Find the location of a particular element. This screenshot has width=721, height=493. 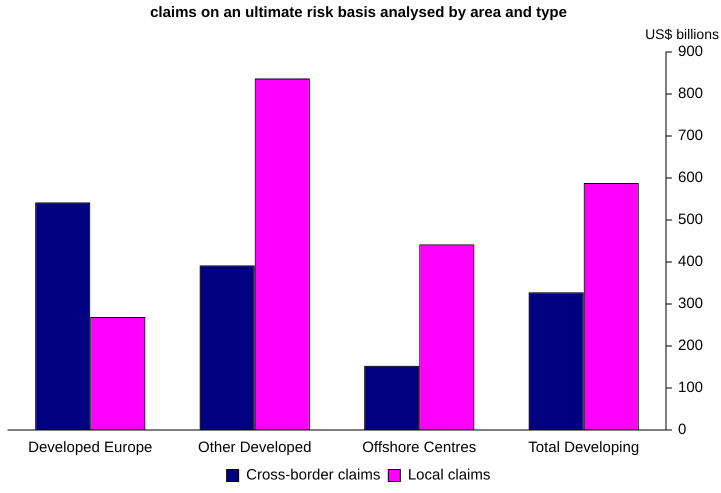

chart-title: claims on an ultimate risk basis analysed by area and type is located at coordinates (358, 13).